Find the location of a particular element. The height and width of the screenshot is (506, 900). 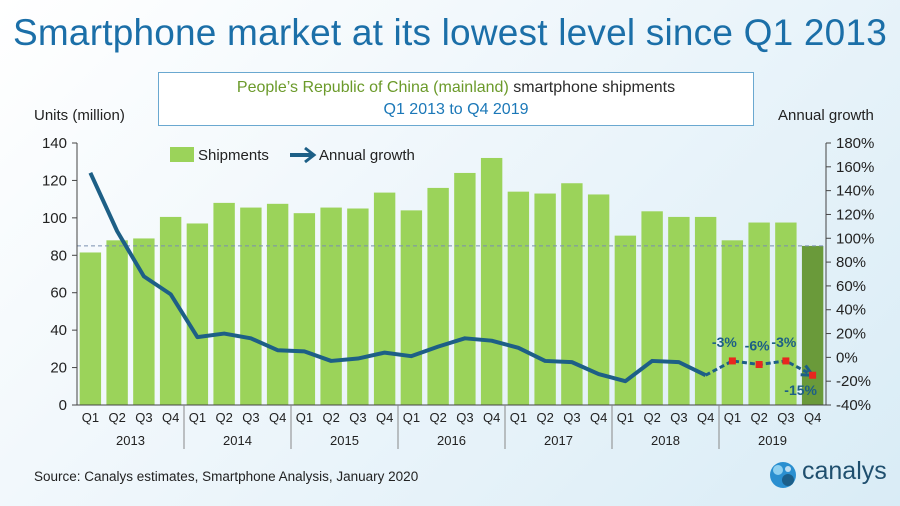

y2-tick-label: 160% is located at coordinates (855, 167).